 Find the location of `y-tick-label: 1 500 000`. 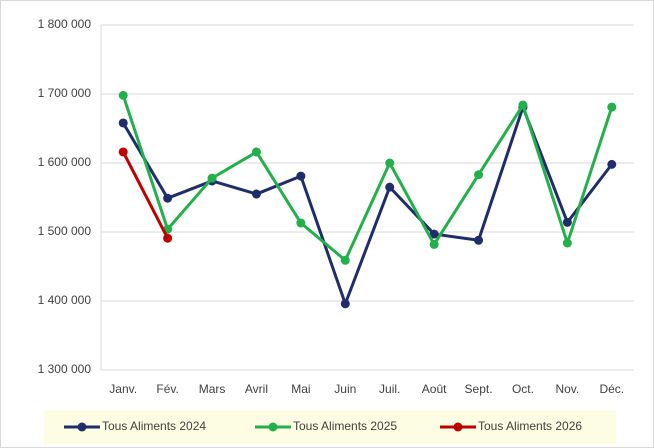

y-tick-label: 1 500 000 is located at coordinates (65, 231).